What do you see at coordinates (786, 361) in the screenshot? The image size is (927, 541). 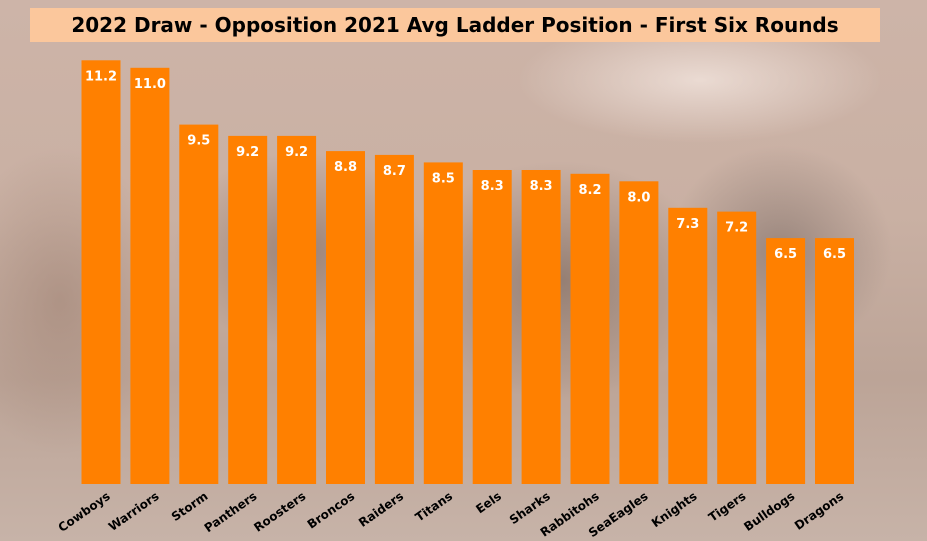 I see `bar-bulldogs` at bounding box center [786, 361].